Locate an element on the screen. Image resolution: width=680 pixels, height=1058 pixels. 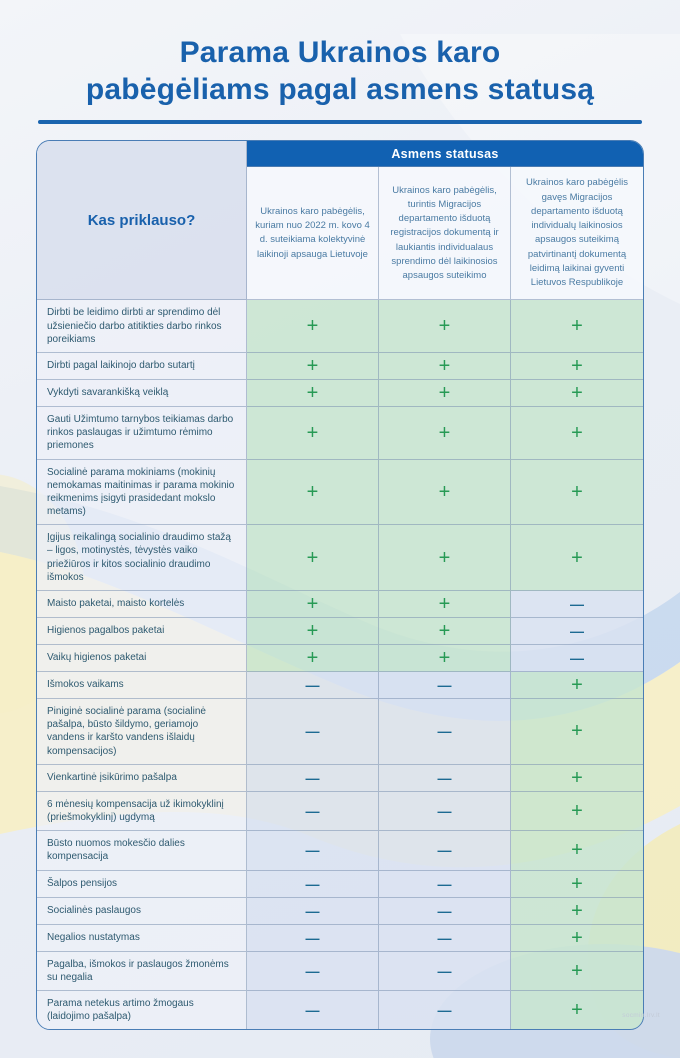
row-label: Vienkartinė įsikūrimo pašalpa is located at coordinates (142, 778).